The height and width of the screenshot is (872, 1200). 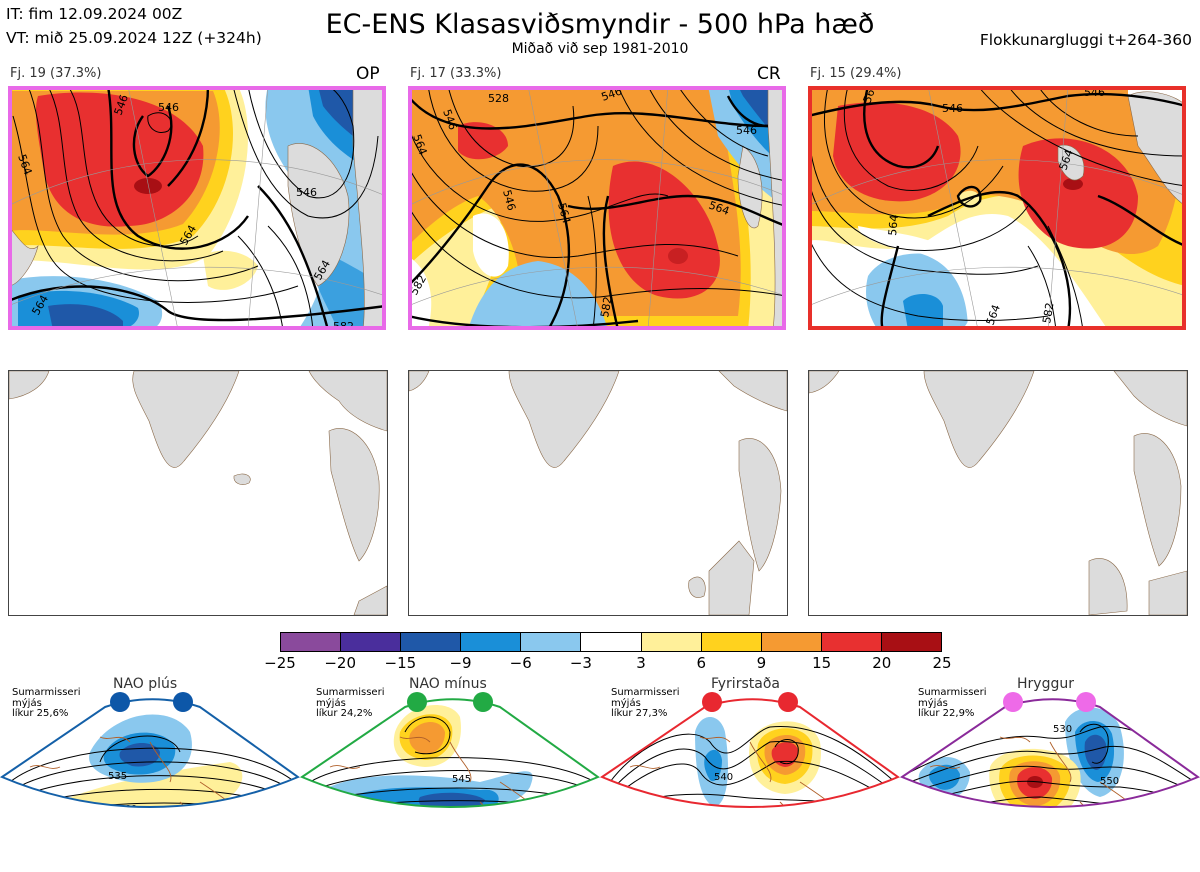 What do you see at coordinates (134, 38) in the screenshot?
I see `valid-time: VT: mið 25.09.2024 12Z (+324h)` at bounding box center [134, 38].